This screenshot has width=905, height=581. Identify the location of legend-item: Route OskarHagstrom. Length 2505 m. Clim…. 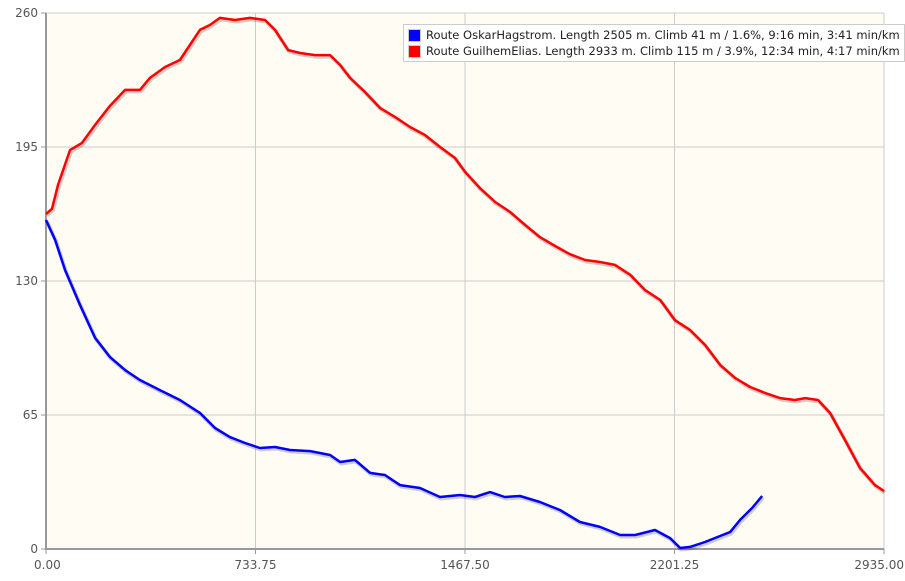
(654, 35).